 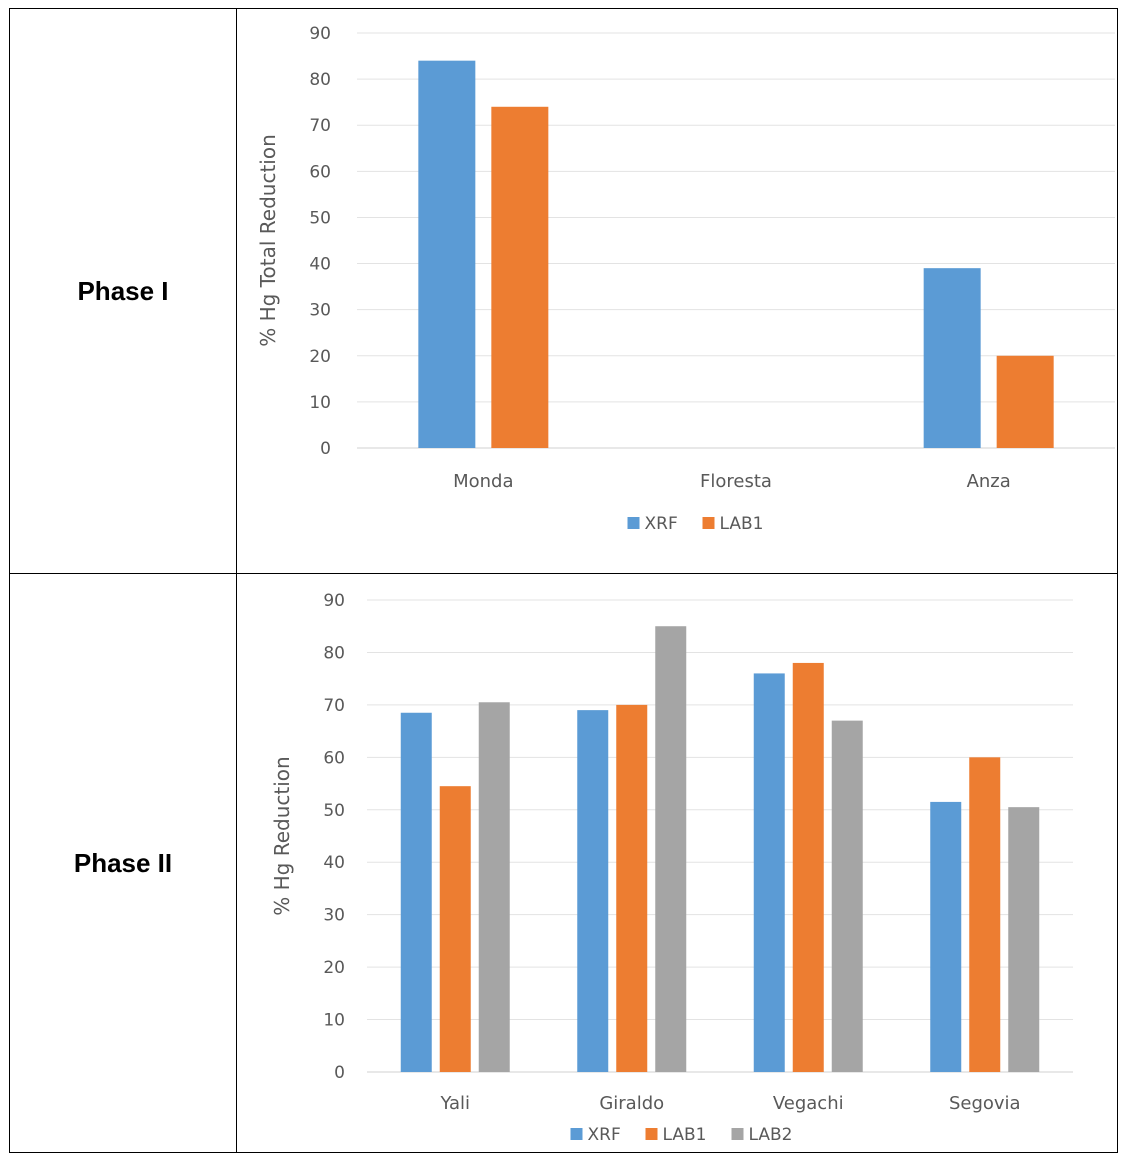 I want to click on category-label: Segovia, so click(x=985, y=1103).